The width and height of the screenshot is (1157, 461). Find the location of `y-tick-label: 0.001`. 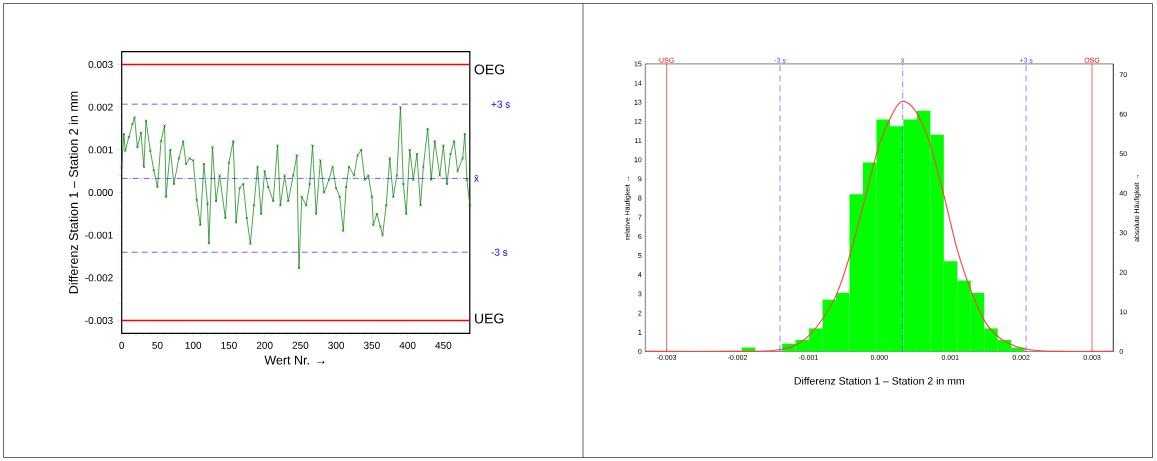

y-tick-label: 0.001 is located at coordinates (100, 150).